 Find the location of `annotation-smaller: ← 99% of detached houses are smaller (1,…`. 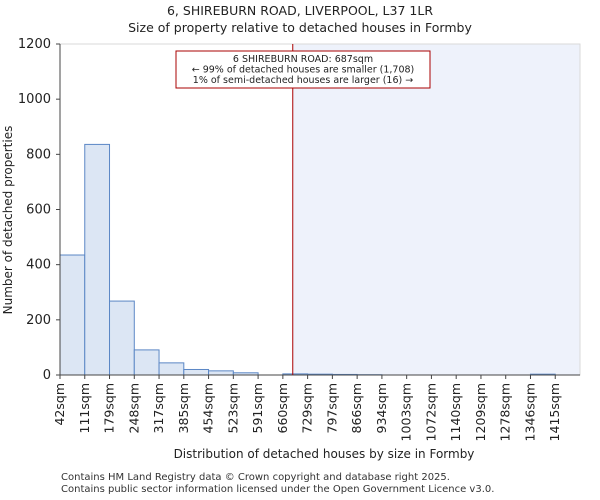

annotation-smaller: ← 99% of detached houses are smaller (1,… is located at coordinates (303, 70).